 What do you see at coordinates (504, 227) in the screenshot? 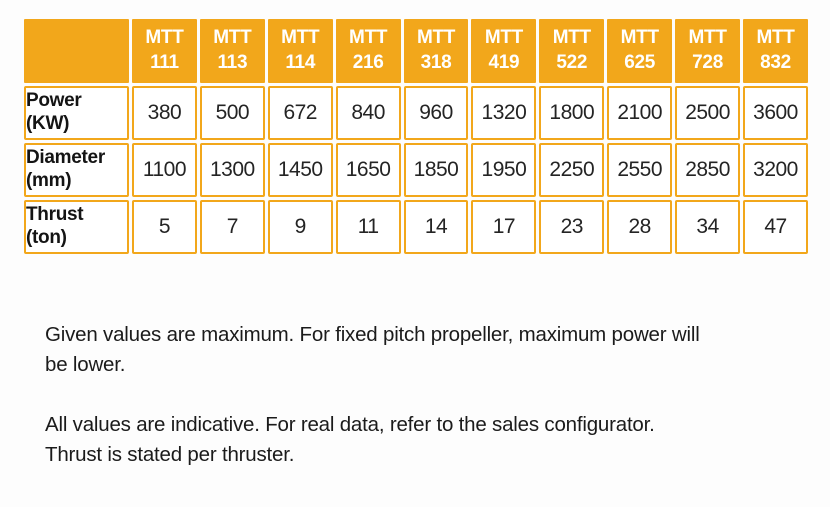
I see `cell-thrust: 17` at bounding box center [504, 227].